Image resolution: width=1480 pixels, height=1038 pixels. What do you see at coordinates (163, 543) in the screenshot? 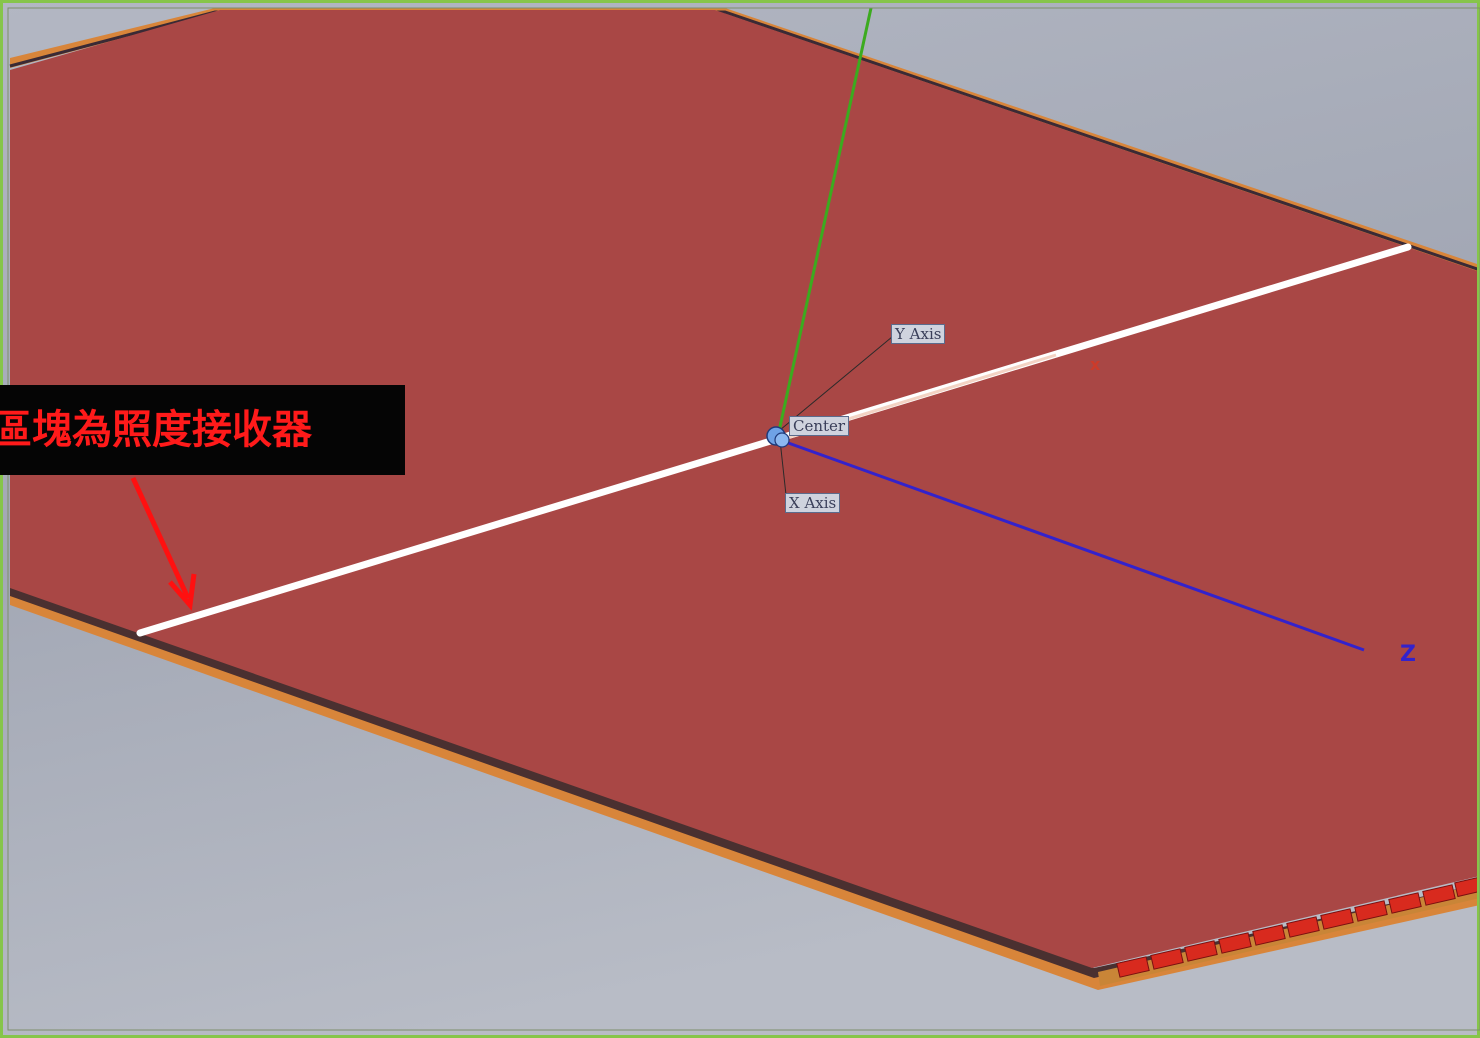
I see `annotation-arrow` at bounding box center [163, 543].